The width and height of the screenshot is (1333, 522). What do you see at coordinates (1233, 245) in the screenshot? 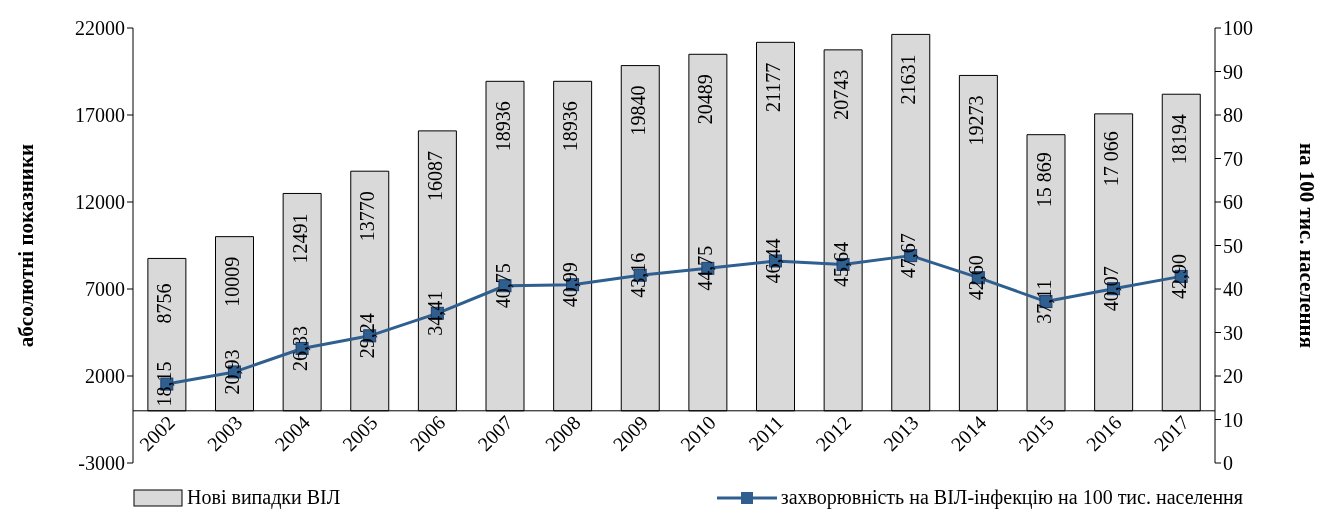
I see `y2-tick-label: 50` at bounding box center [1233, 245].